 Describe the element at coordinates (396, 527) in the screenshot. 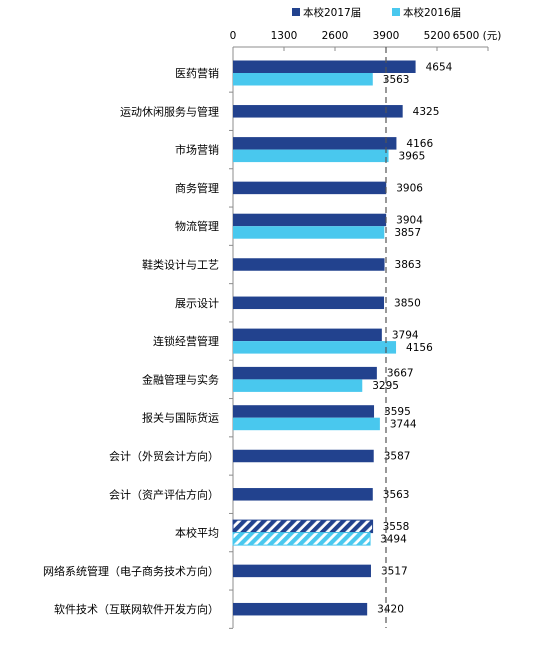

I see `bar-value-label: 3558` at that location.